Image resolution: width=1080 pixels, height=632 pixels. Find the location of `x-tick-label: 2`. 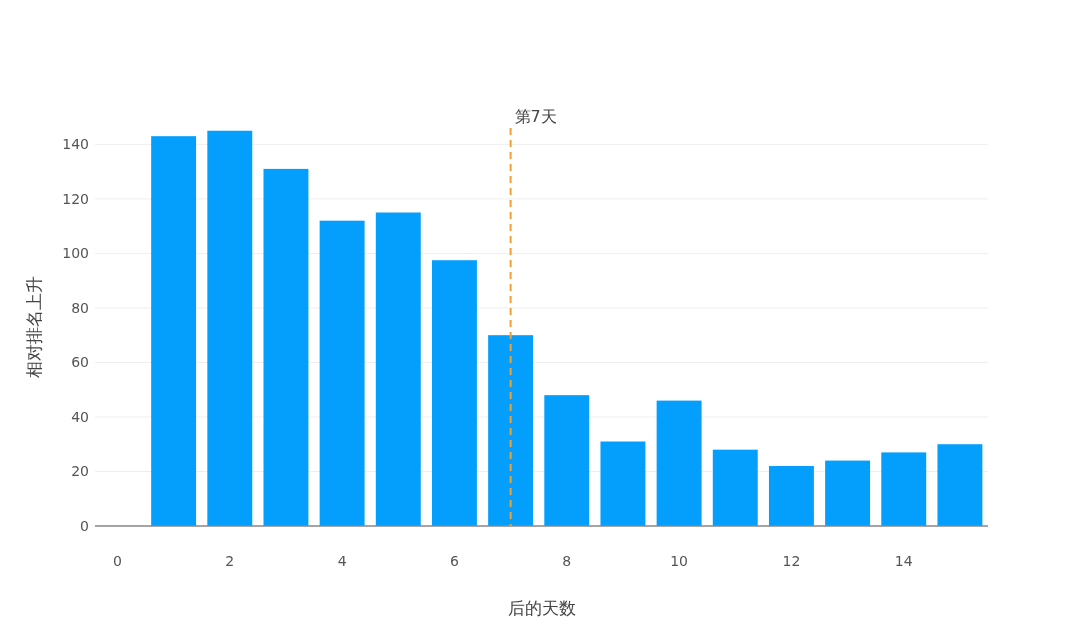

x-tick-label: 2 is located at coordinates (230, 561).